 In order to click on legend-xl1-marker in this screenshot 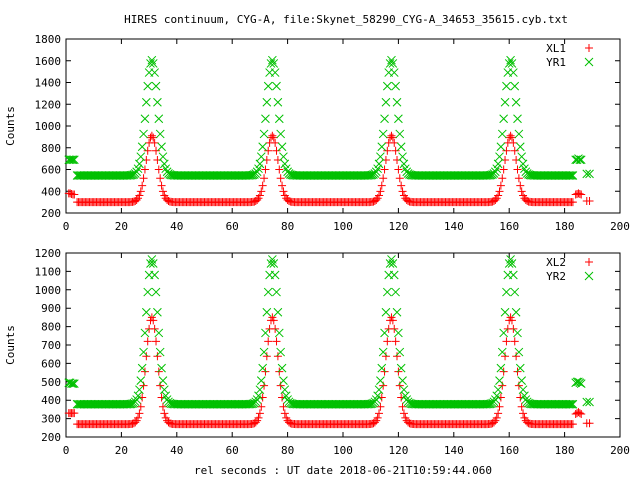, I will do `click(589, 48)`.